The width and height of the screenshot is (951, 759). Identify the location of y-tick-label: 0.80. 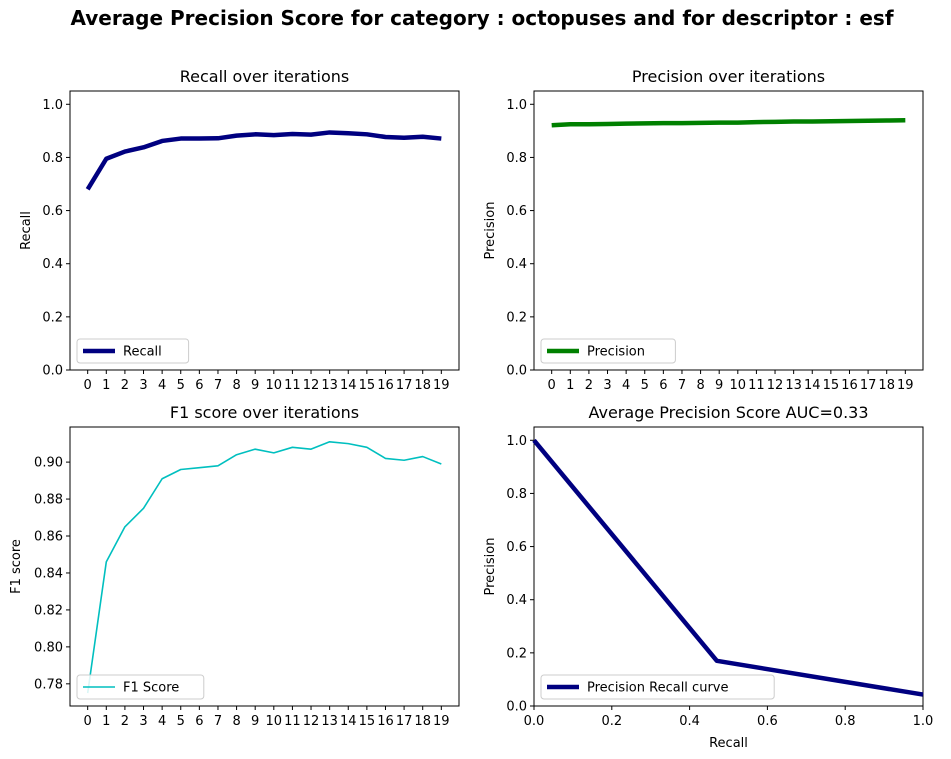
(48, 647).